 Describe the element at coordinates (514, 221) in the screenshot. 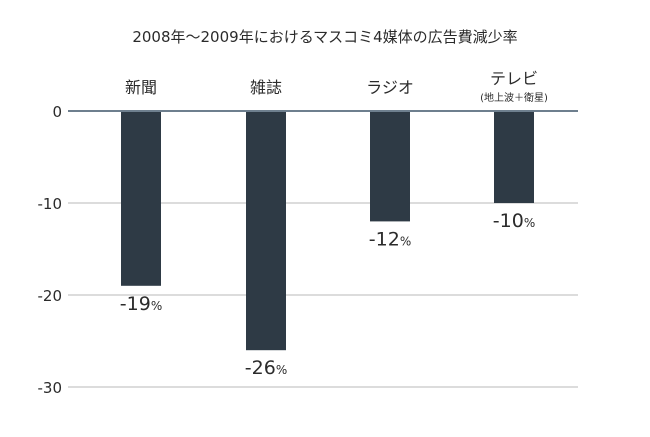

I see `data-label: -10%` at that location.